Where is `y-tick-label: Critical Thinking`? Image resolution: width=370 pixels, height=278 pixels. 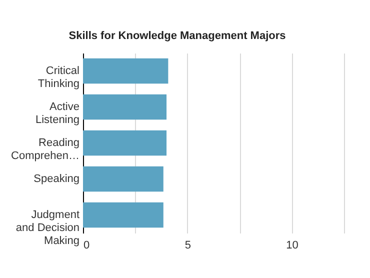 y-tick-label: Critical Thinking is located at coordinates (59, 77).